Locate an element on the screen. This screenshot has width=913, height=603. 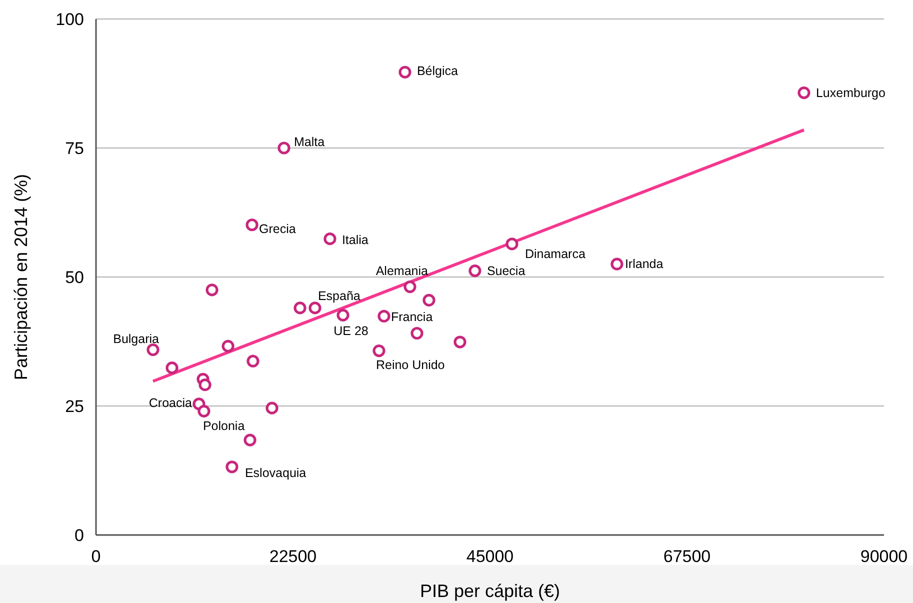
y-tick-label: 100 is located at coordinates (70, 19).